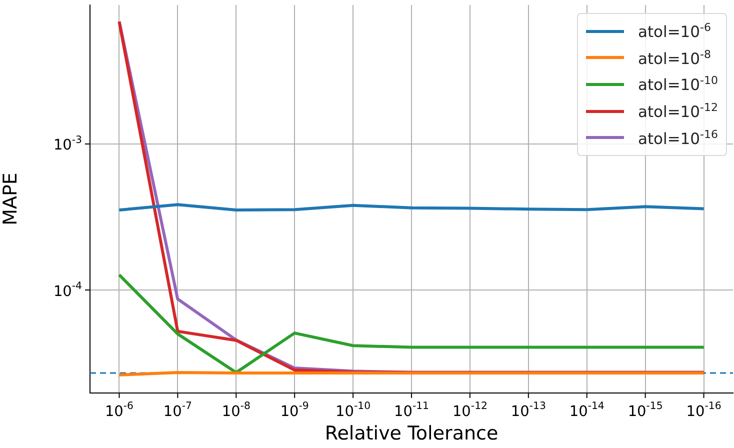 The image size is (734, 448). What do you see at coordinates (674, 31) in the screenshot?
I see `legend-label: atol=10$^{-6}$` at bounding box center [674, 31].